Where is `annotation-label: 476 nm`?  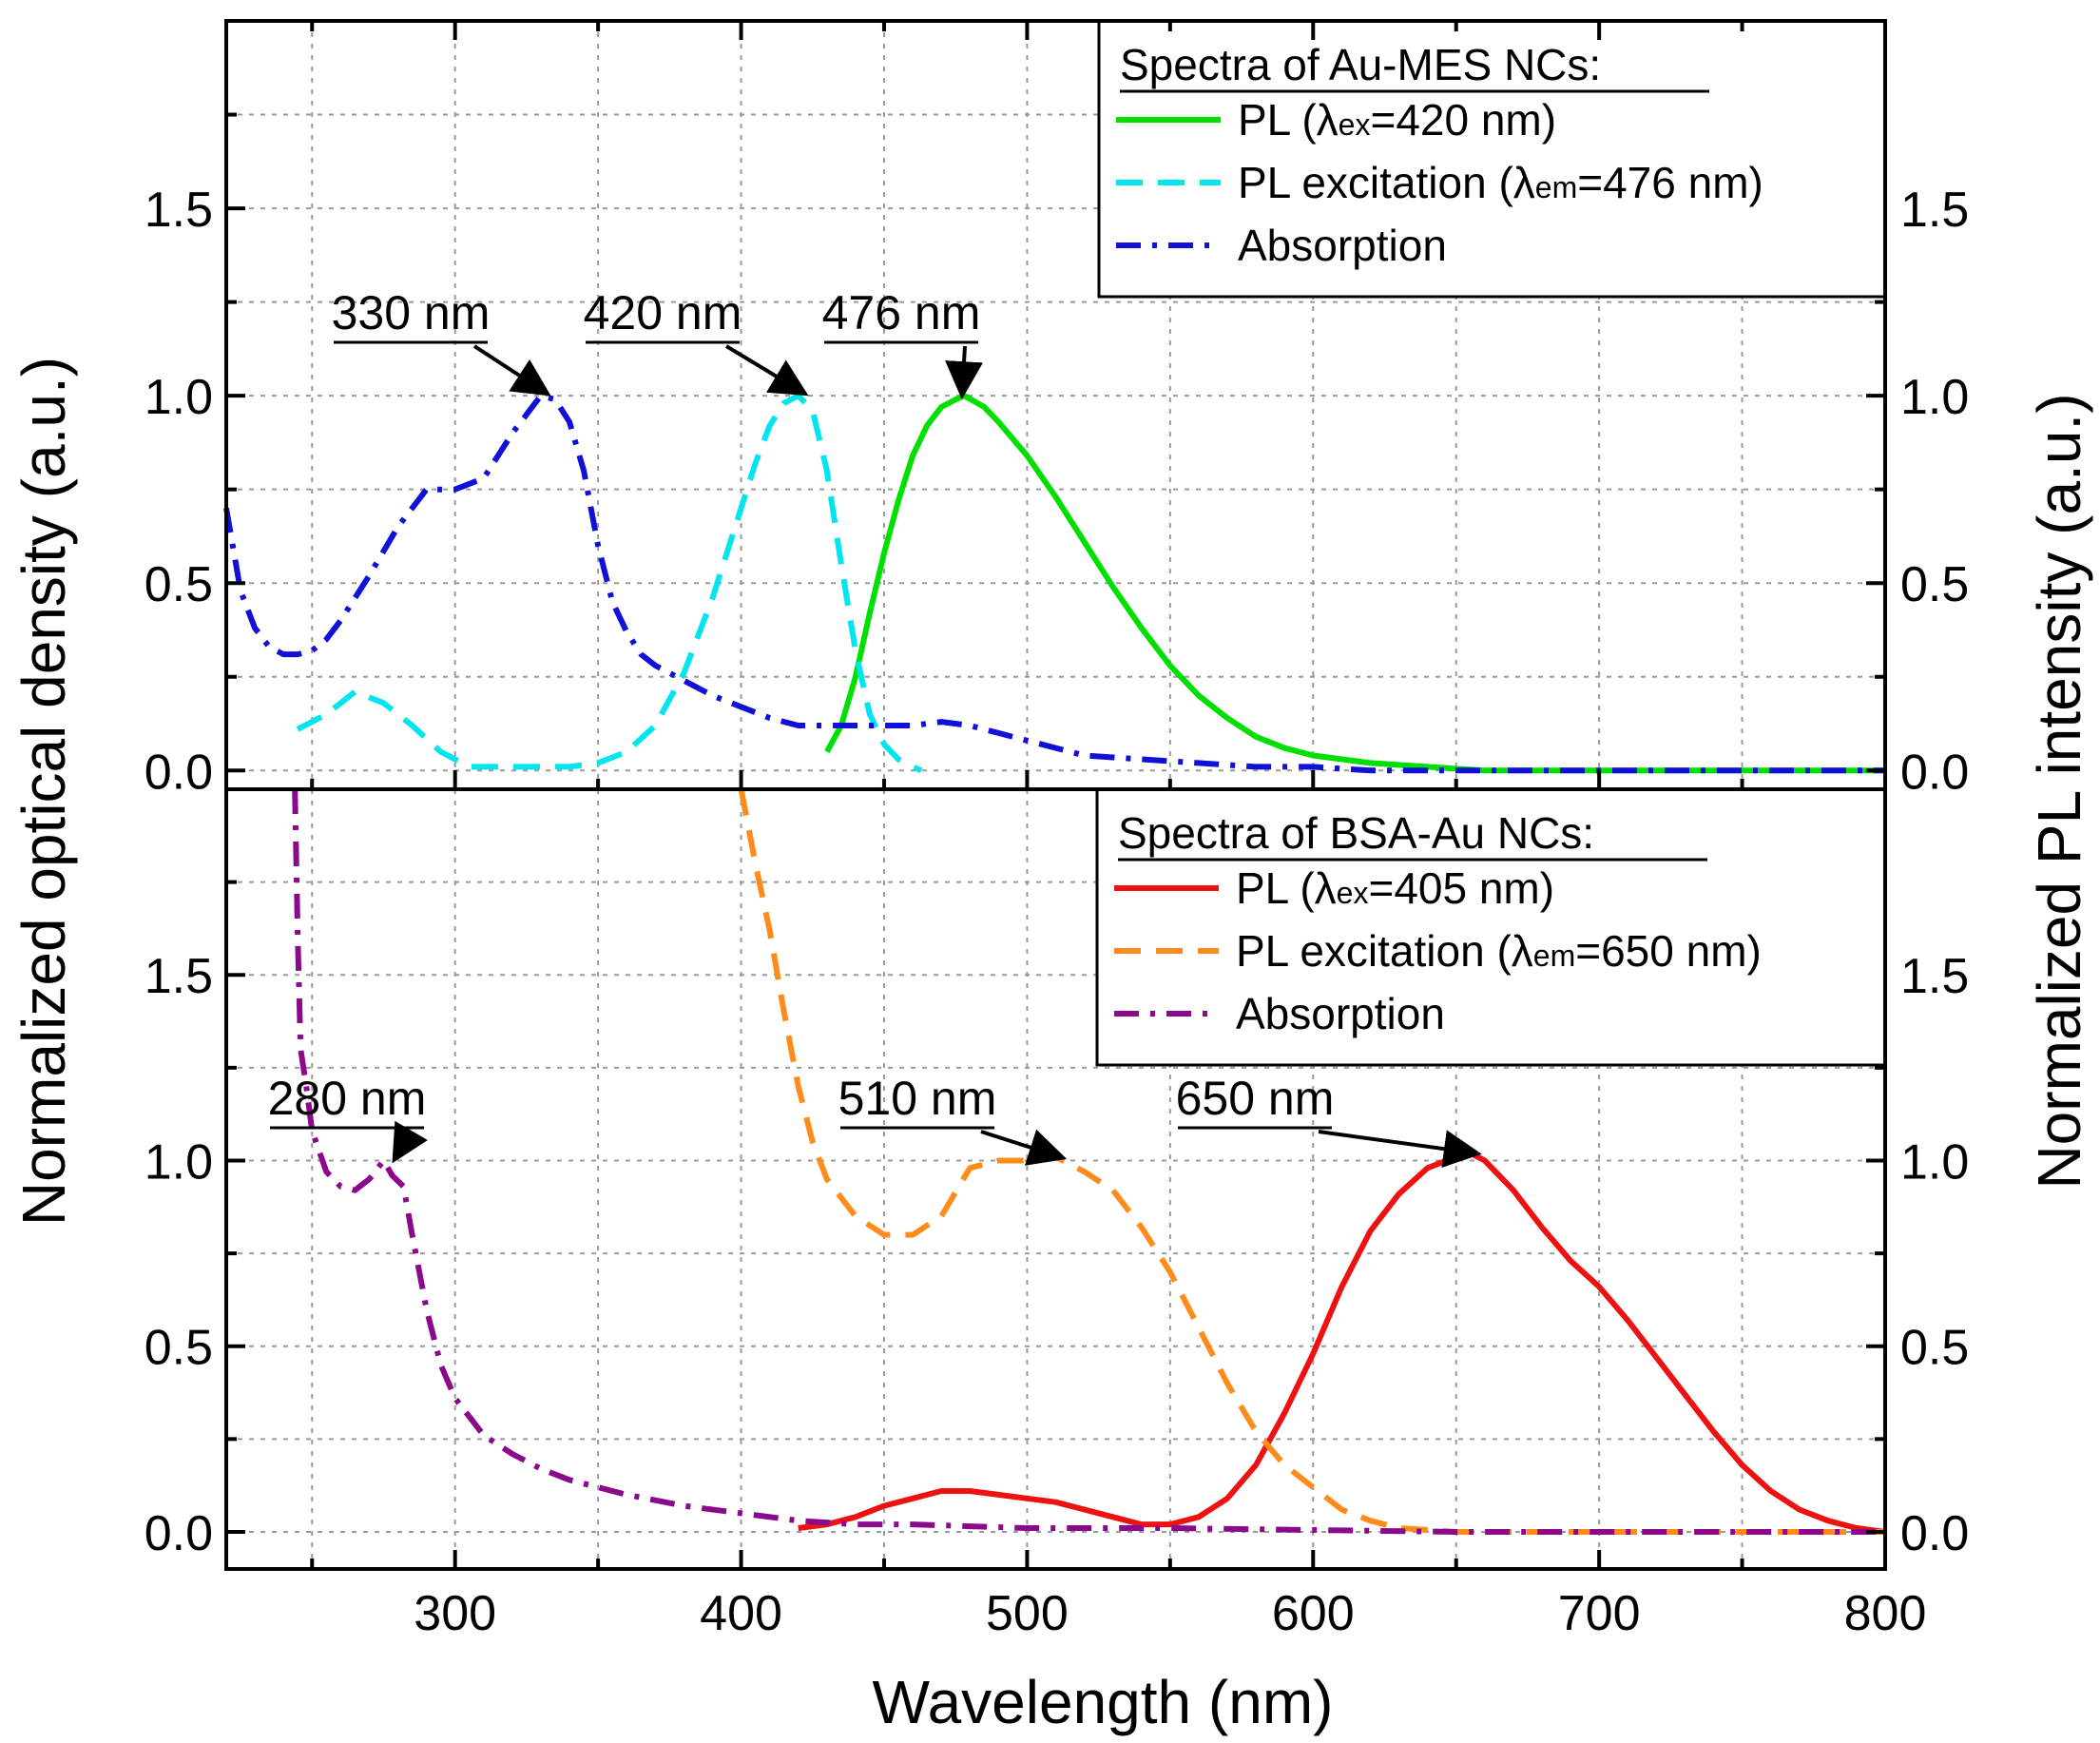 annotation-label: 476 nm is located at coordinates (901, 312).